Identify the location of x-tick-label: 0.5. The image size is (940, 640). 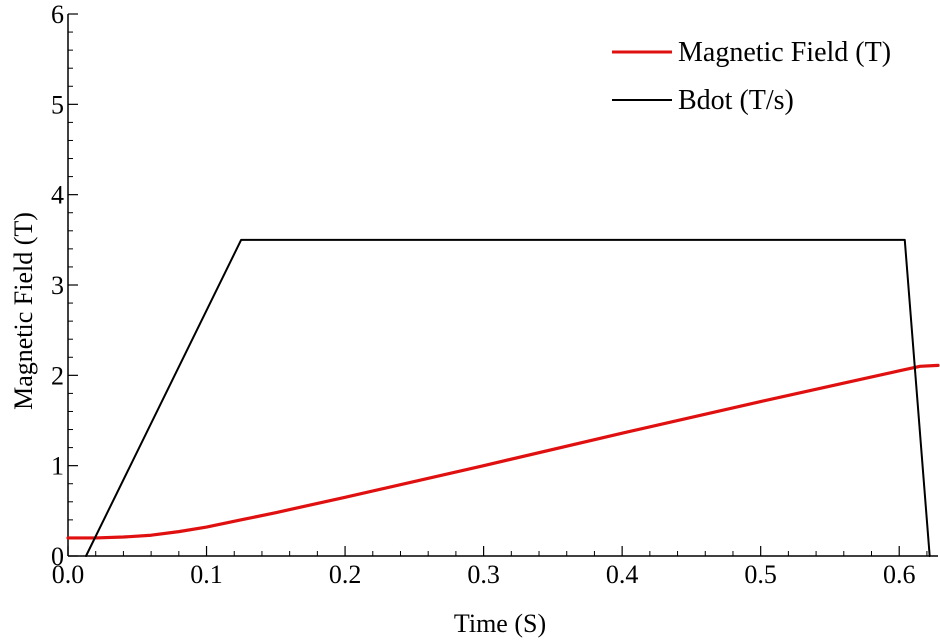
(760, 574).